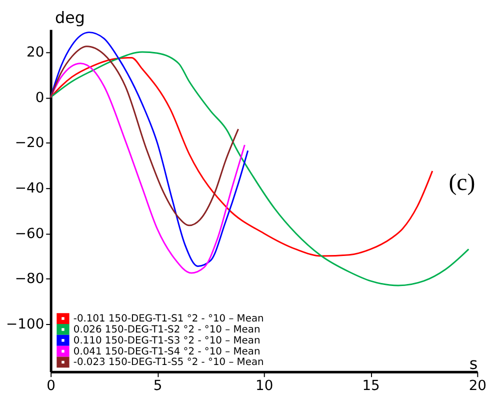 The image size is (498, 410). I want to click on y-tick-label: −20, so click(29, 143).